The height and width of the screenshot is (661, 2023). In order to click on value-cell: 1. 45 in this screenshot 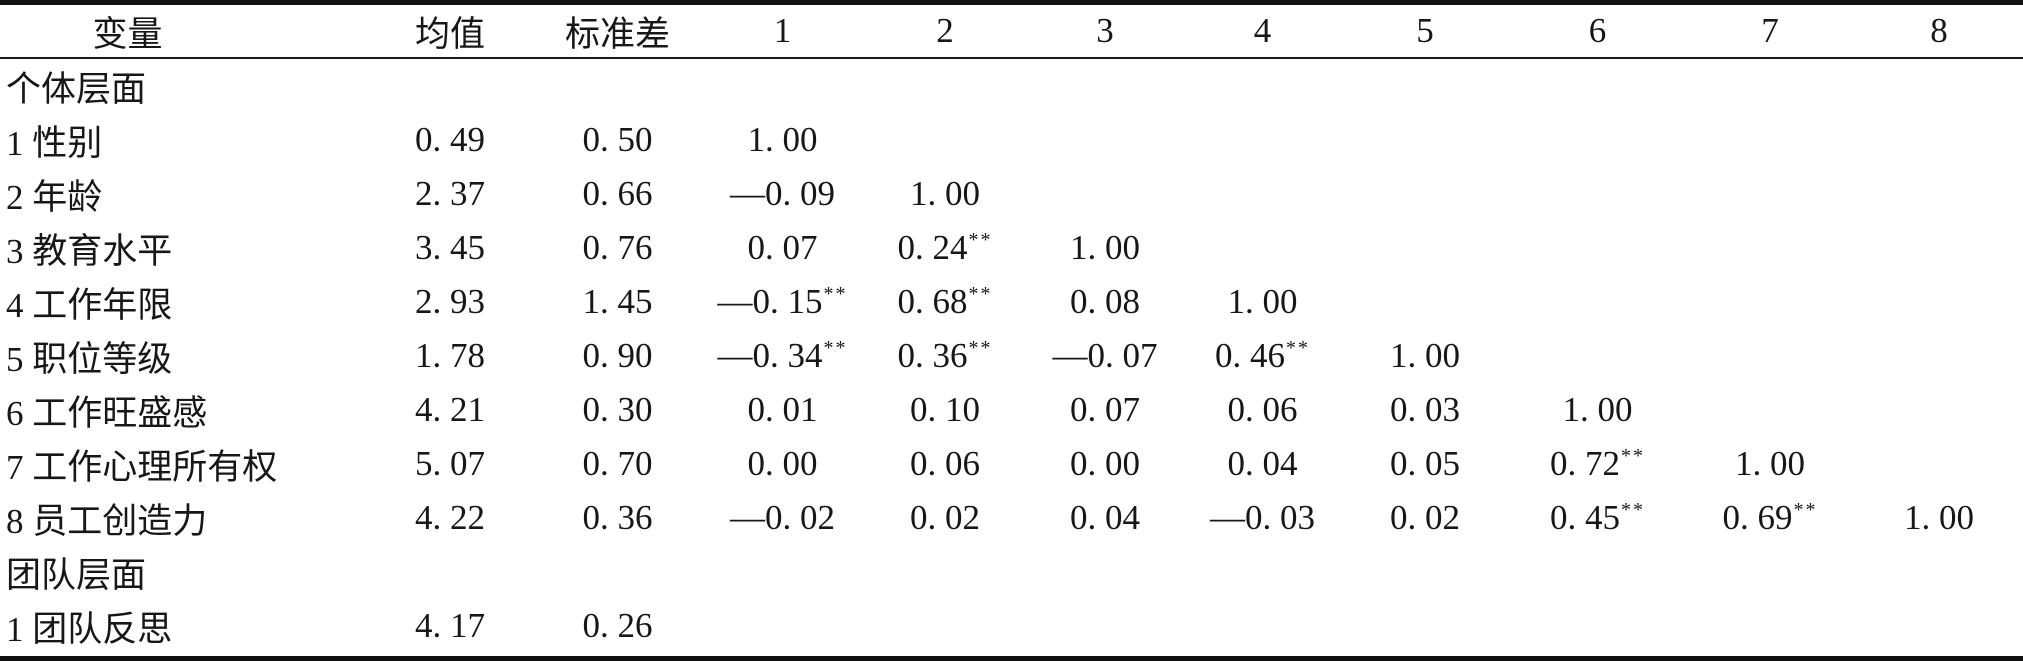, I will do `click(617, 301)`.